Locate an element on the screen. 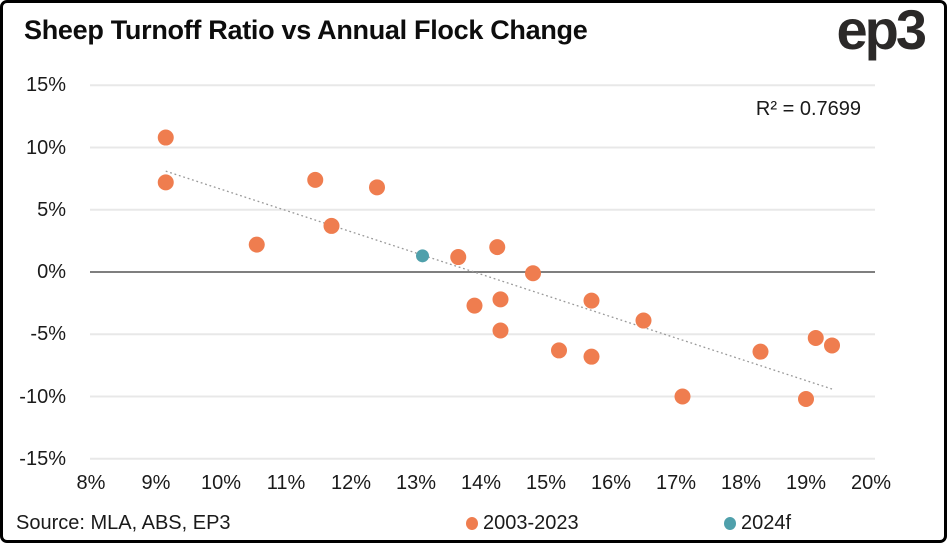 Image resolution: width=947 pixels, height=543 pixels. y-tick-label: -10% is located at coordinates (42, 396).